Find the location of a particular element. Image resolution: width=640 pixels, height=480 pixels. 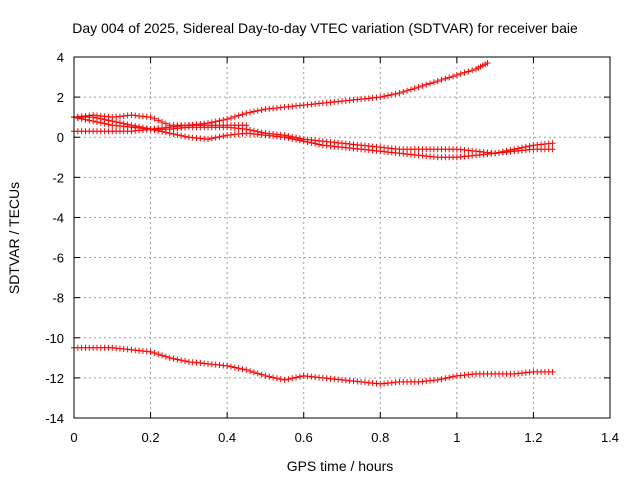

y-tick-label: 2 is located at coordinates (60, 97).